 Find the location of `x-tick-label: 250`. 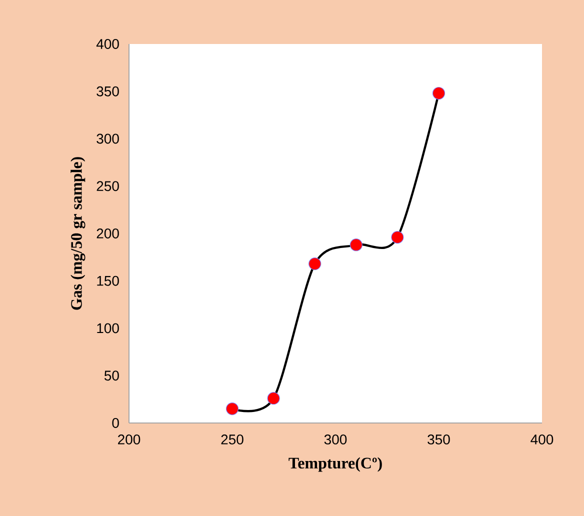

x-tick-label: 250 is located at coordinates (232, 439).